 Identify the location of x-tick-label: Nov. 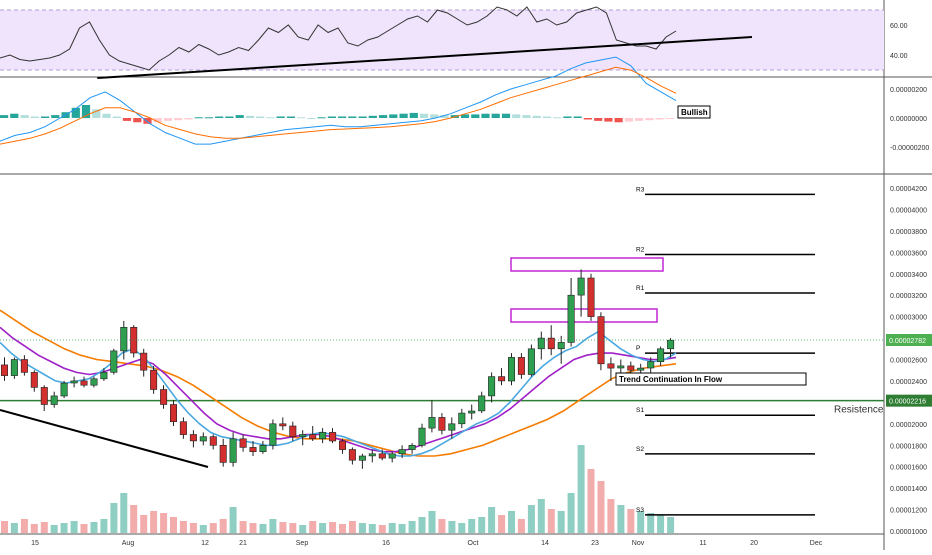
(638, 543).